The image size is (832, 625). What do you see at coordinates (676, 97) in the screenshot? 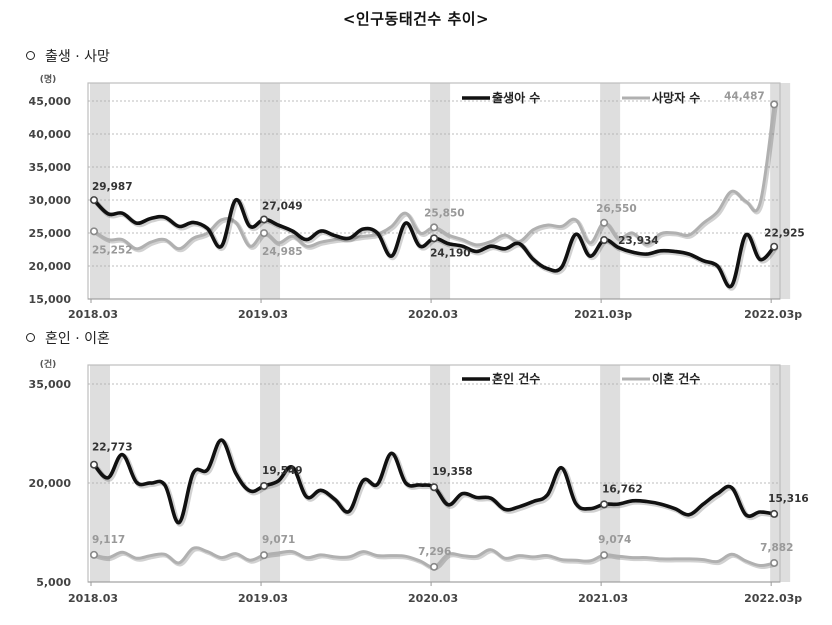
I see `legend-label: 사망자 수` at bounding box center [676, 97].